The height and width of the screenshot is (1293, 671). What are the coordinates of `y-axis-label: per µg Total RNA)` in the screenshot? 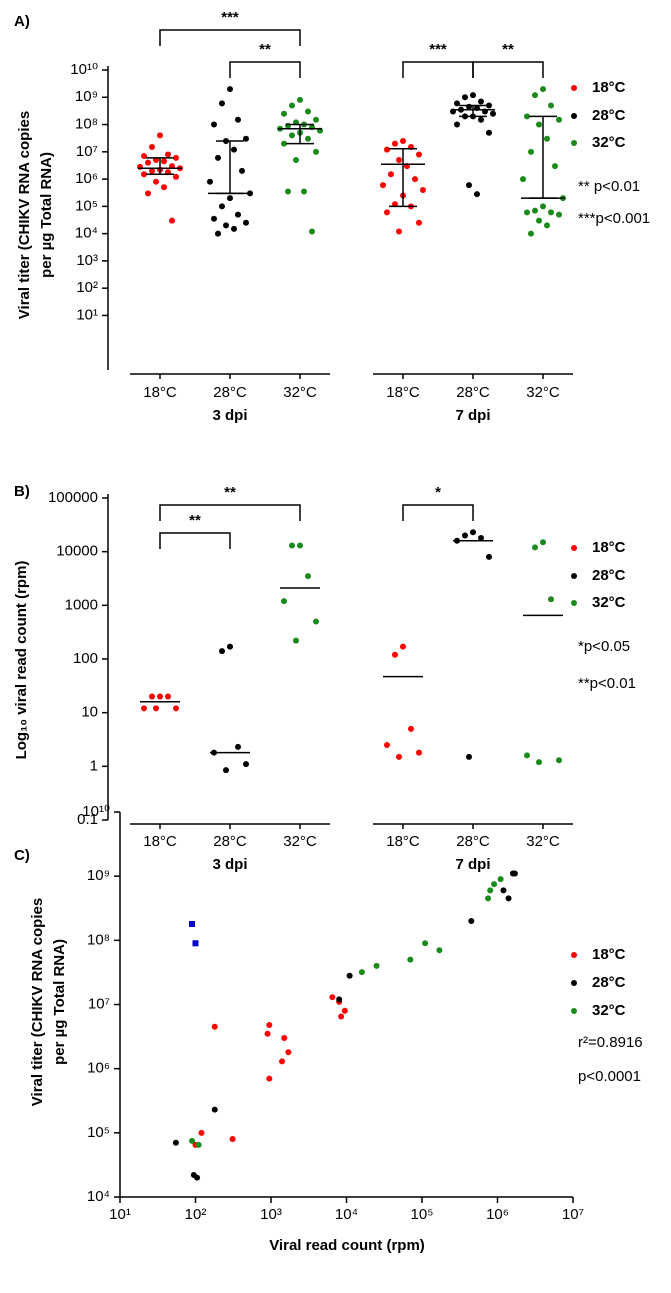 It's located at (59, 1002).